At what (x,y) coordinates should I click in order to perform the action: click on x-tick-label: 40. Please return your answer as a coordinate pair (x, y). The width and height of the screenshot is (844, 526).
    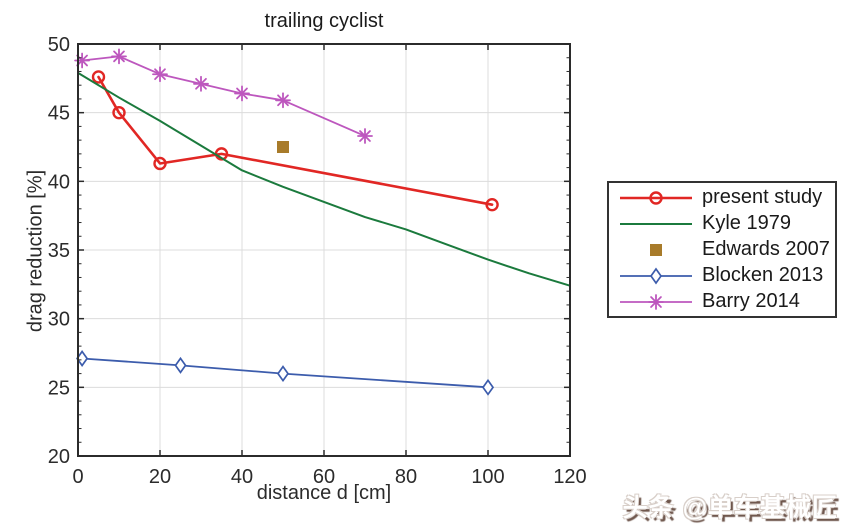
    Looking at the image, I should click on (242, 477).